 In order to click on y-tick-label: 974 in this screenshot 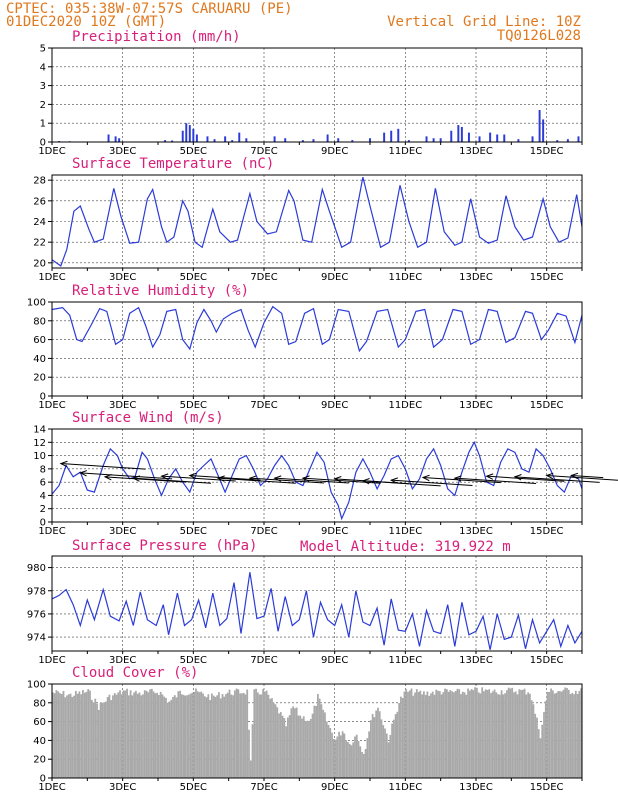, I will do `click(36, 638)`.